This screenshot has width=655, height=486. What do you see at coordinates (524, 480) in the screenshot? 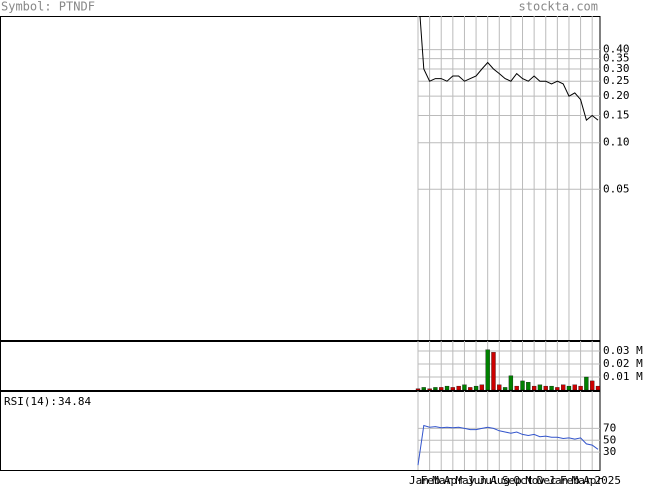
I see `x-tick-label: Oct` at bounding box center [524, 480].